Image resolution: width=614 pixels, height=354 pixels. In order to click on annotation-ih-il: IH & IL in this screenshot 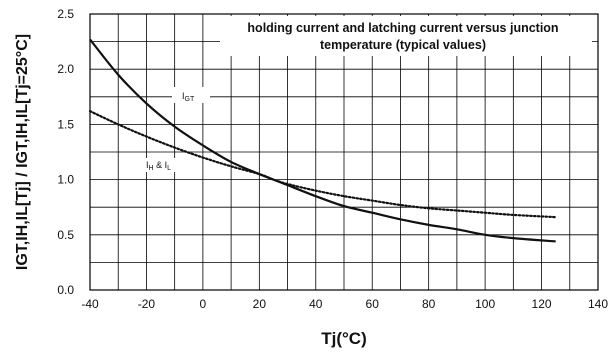, I will do `click(158, 166)`.